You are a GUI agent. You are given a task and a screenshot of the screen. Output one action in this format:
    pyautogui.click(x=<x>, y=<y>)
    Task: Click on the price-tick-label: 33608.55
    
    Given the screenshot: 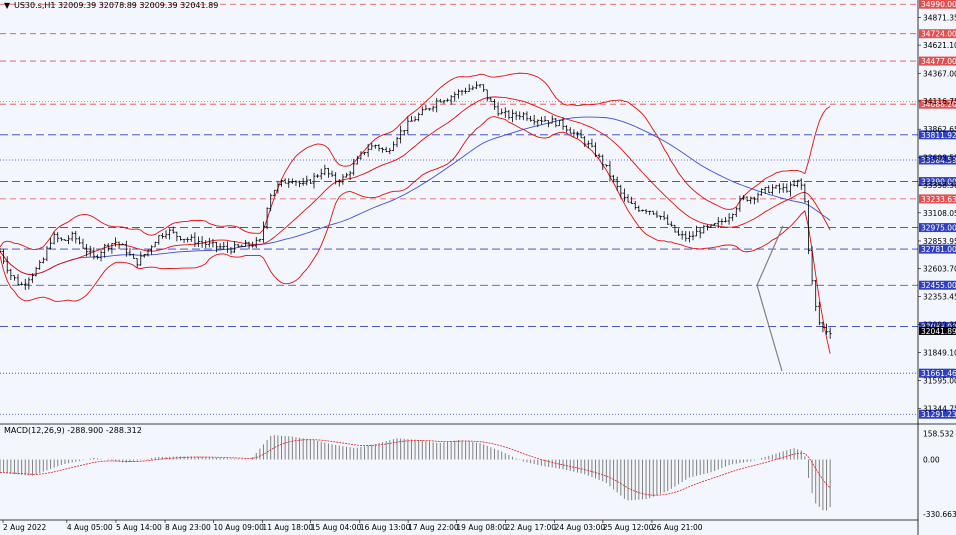 What is the action you would take?
    pyautogui.click(x=939, y=157)
    